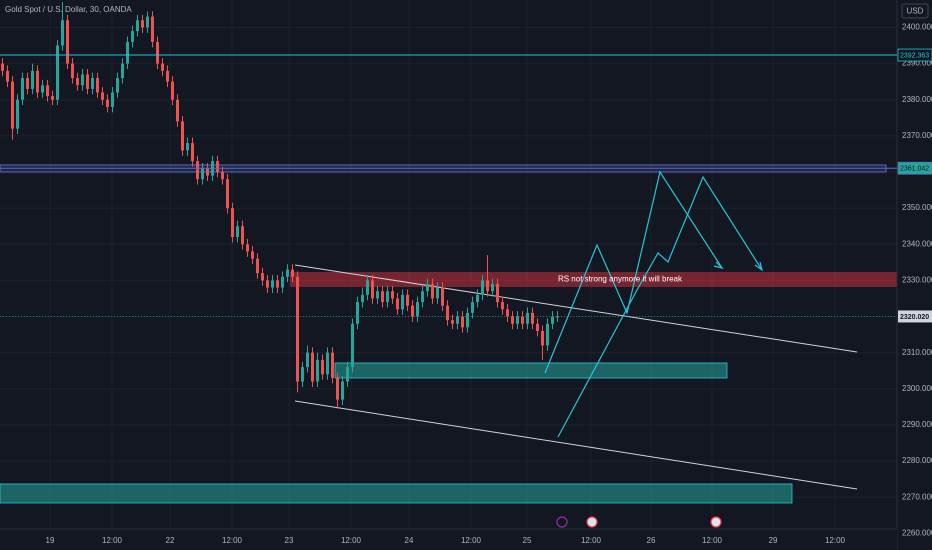  I want to click on demand-zone-low, so click(396, 493).